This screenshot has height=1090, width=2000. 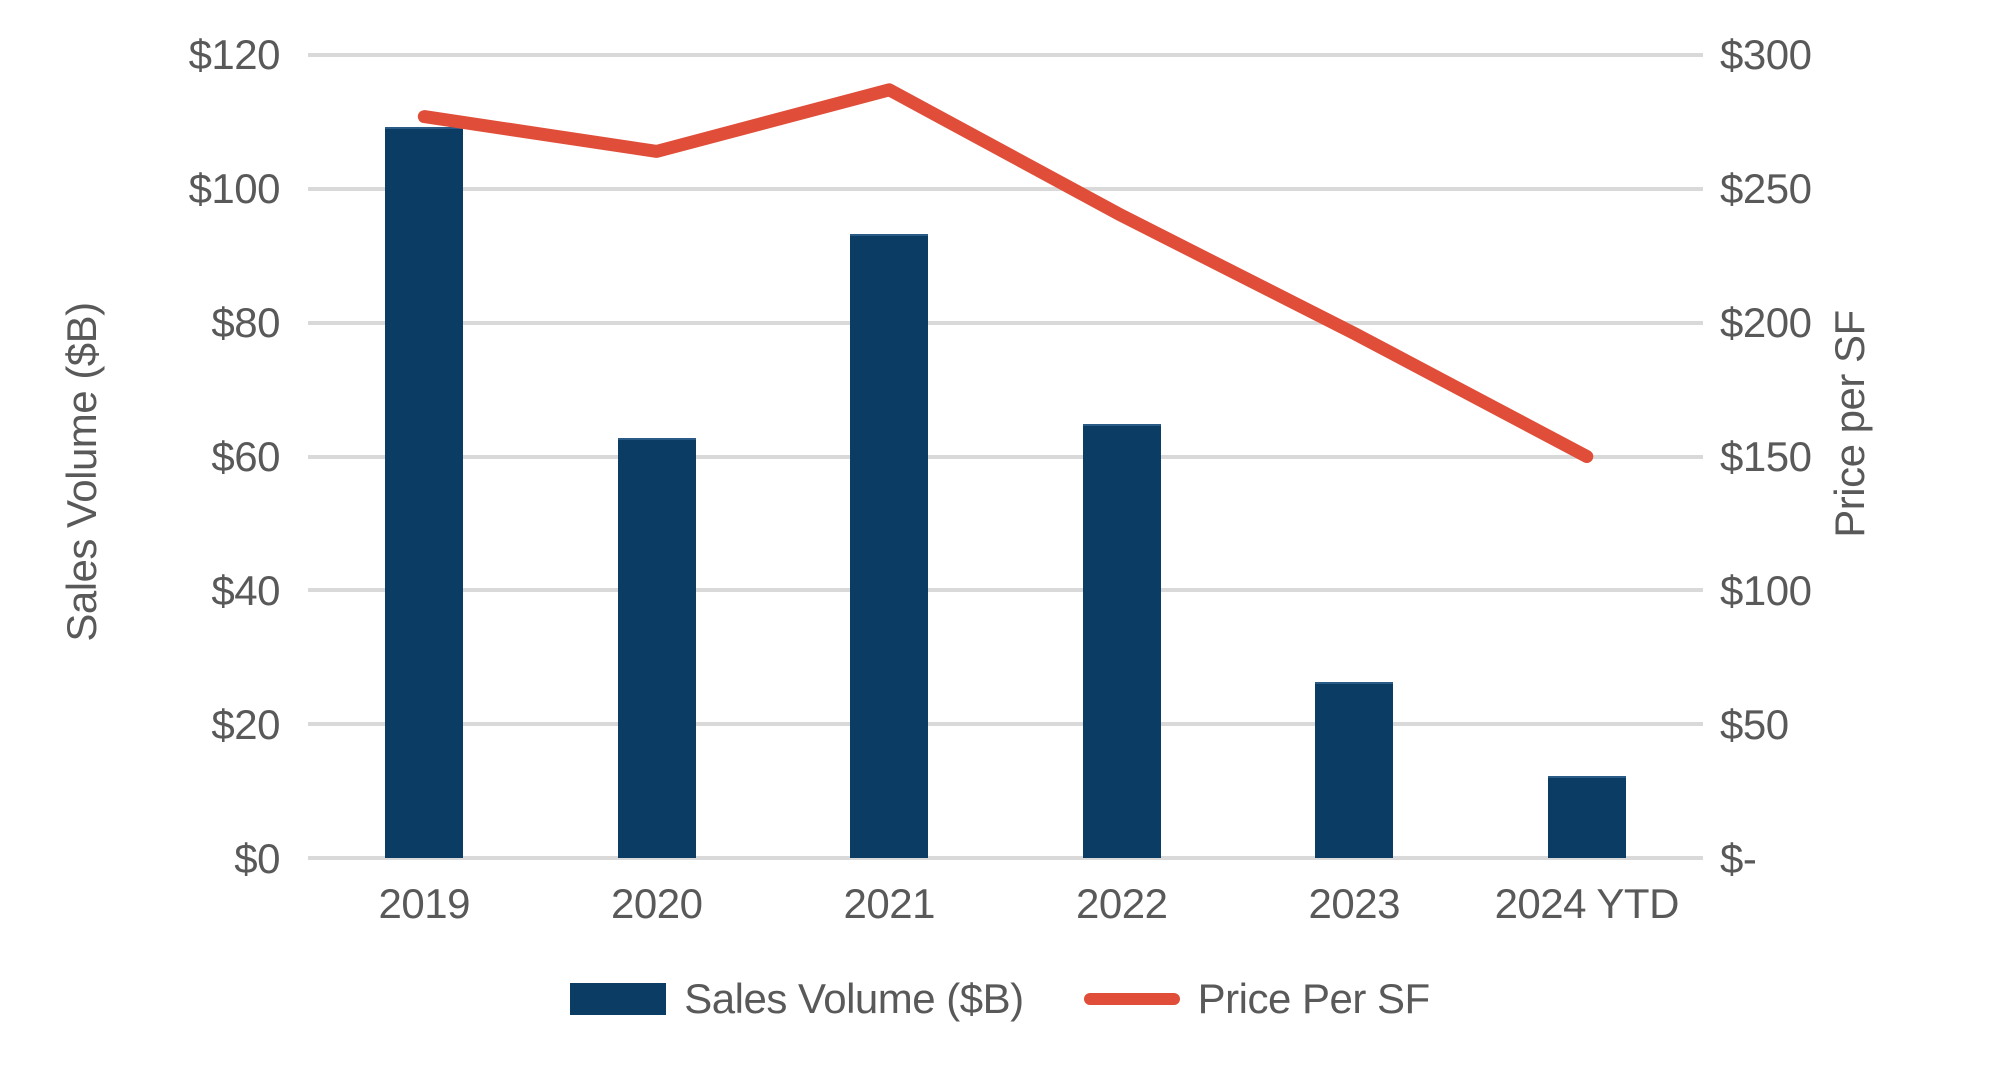 What do you see at coordinates (245, 590) in the screenshot?
I see `left-axis-tick: $40` at bounding box center [245, 590].